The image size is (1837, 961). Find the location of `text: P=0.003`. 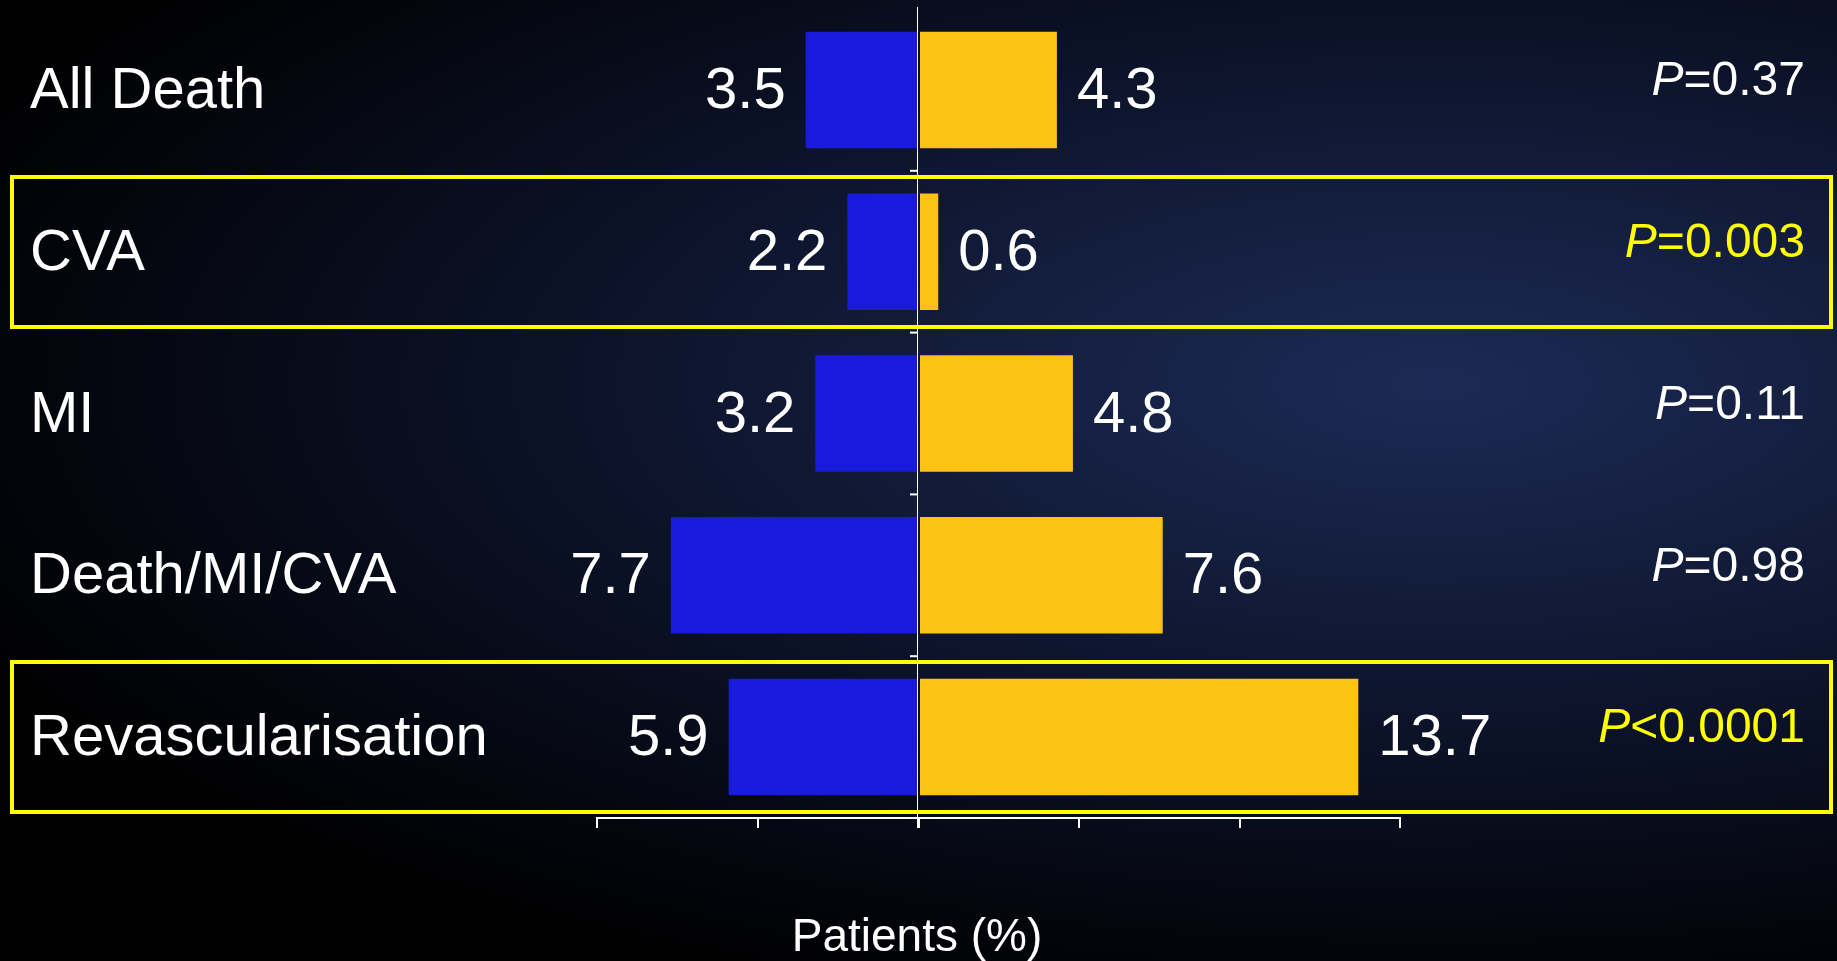

text: P=0.003 is located at coordinates (1715, 240).